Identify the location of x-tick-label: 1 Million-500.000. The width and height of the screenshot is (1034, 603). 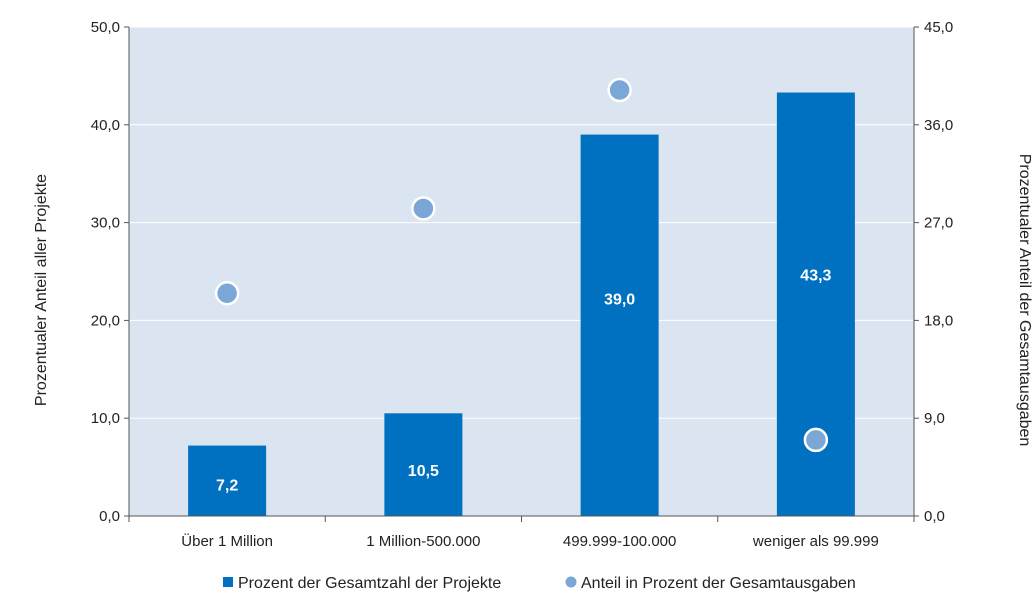
(423, 541).